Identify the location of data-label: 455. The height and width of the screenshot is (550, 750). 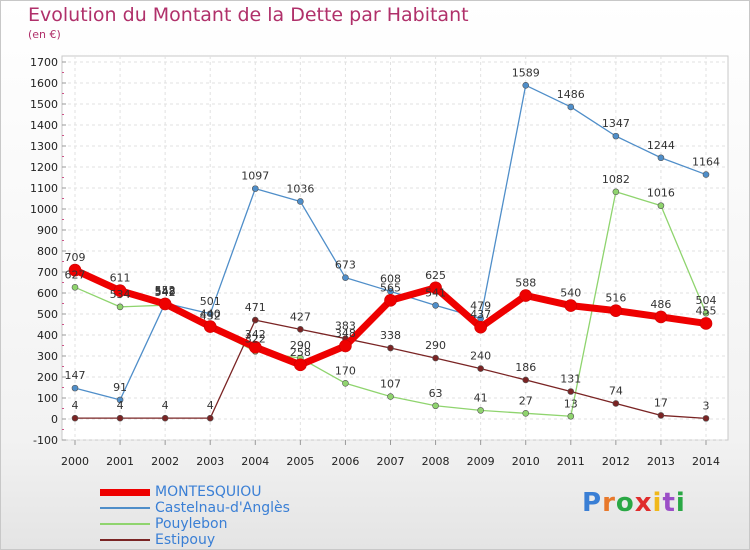
(706, 310).